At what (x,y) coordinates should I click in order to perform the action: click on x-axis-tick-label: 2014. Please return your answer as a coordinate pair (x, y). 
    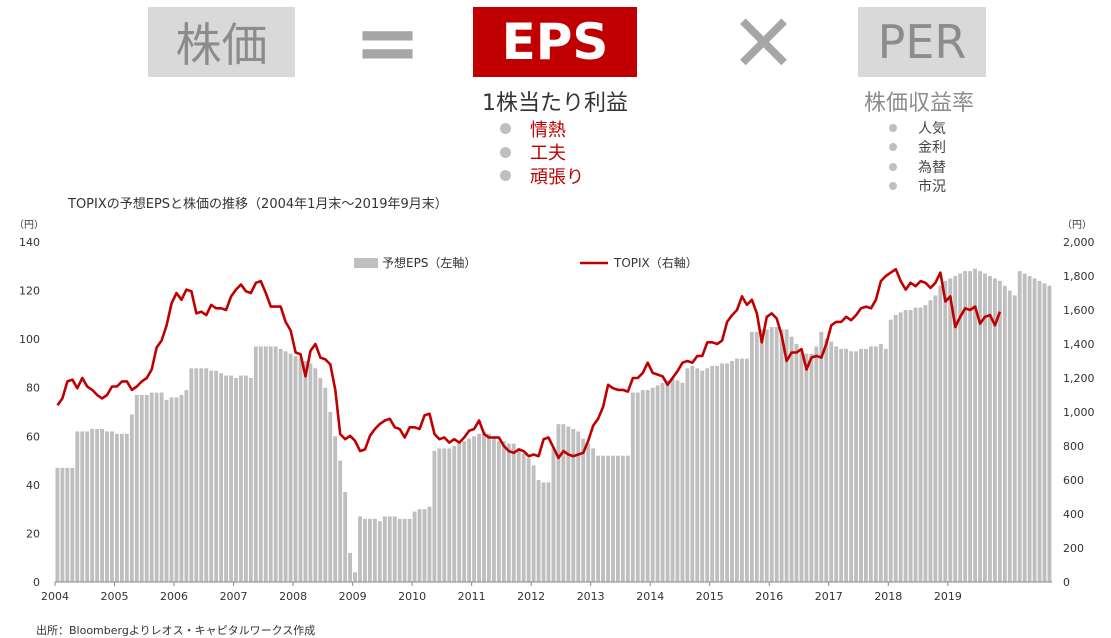
    Looking at the image, I should click on (650, 596).